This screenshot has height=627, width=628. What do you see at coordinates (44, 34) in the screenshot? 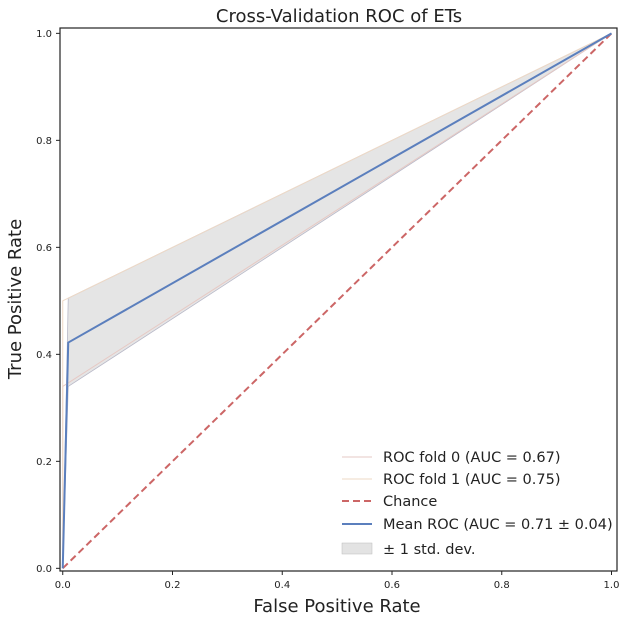
I see `y-tick-label: 1.0` at bounding box center [44, 34].